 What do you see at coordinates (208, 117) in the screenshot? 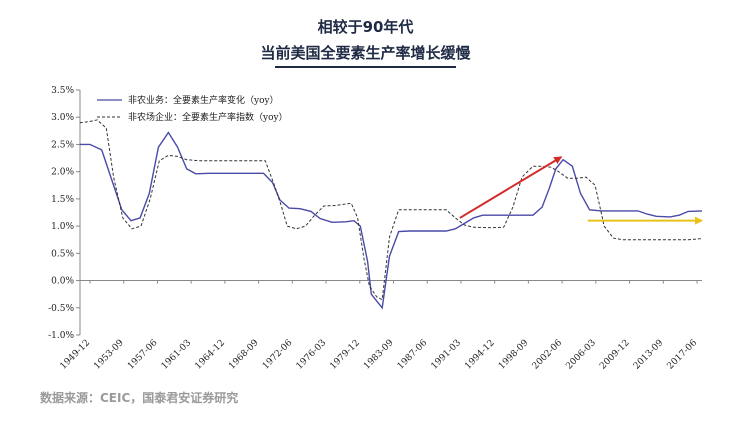
I see `legend-label-series-2: 非农场企业：全要素生产率指数（yoy）` at bounding box center [208, 117].